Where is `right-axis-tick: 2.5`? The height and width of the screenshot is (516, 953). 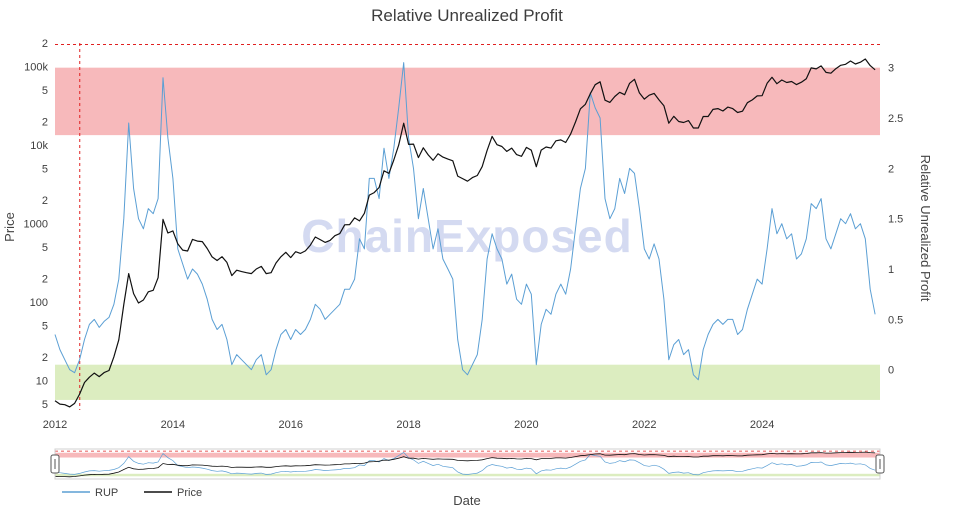
right-axis-tick: 2.5 is located at coordinates (895, 119).